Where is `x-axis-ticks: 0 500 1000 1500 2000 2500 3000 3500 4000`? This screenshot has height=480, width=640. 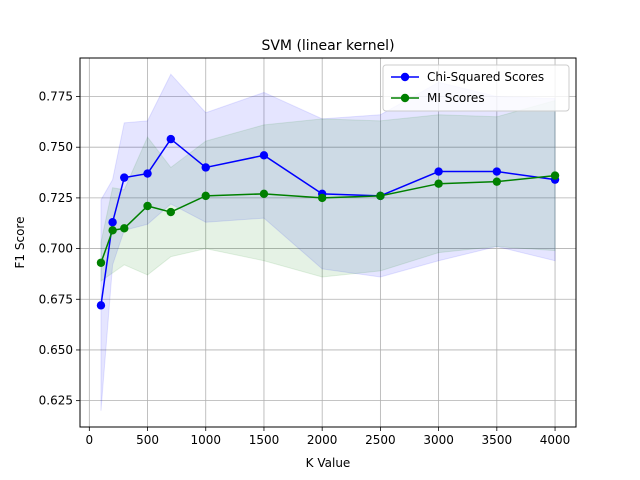
x-axis-ticks: 0 500 1000 1500 2000 2500 3000 3500 4000 is located at coordinates (327, 437).